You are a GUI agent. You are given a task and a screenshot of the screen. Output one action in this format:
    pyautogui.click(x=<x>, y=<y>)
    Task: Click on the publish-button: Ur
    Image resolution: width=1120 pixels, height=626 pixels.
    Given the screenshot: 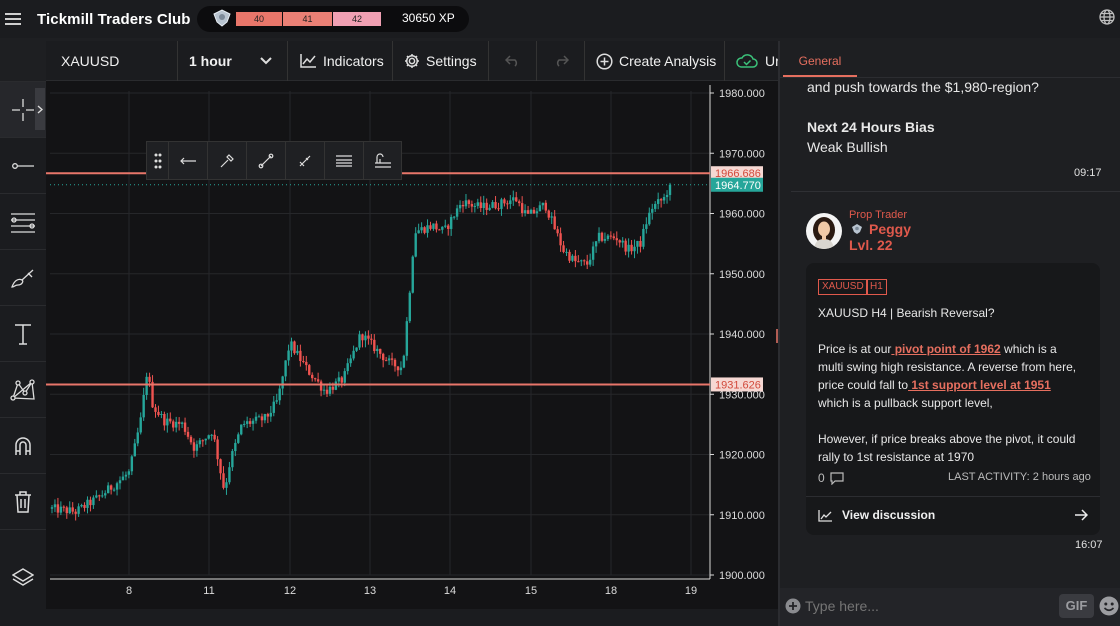 What is the action you would take?
    pyautogui.click(x=752, y=61)
    